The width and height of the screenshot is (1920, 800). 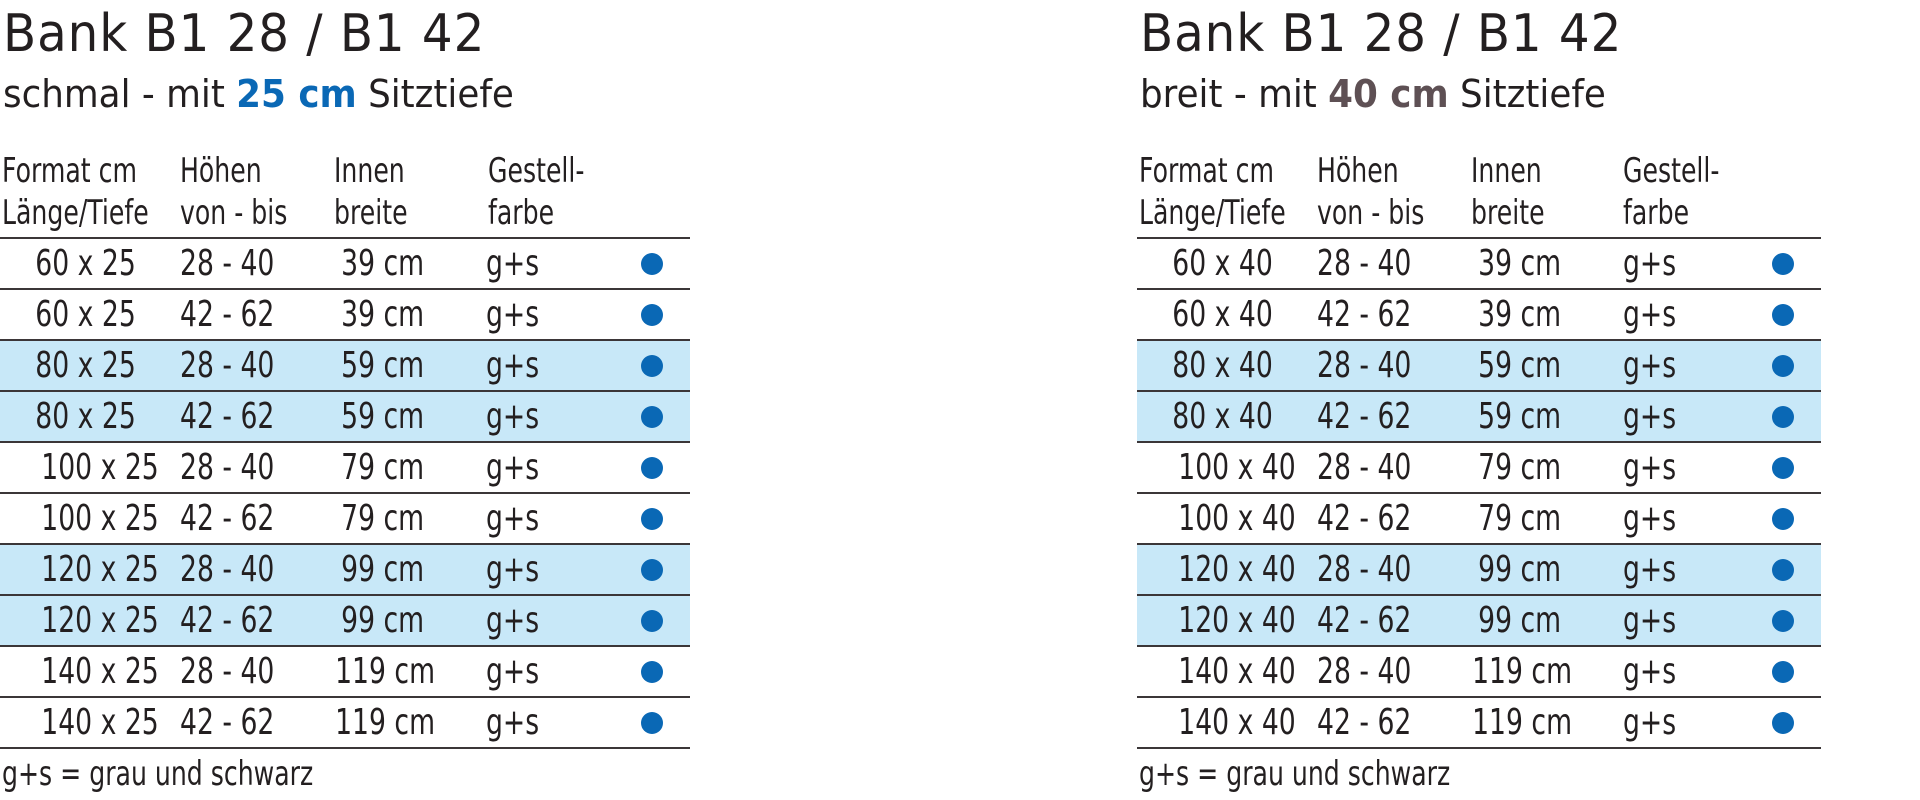 What do you see at coordinates (258, 94) in the screenshot?
I see `panel-subtitle: schmal - mit 25 cm Sitztiefe` at bounding box center [258, 94].